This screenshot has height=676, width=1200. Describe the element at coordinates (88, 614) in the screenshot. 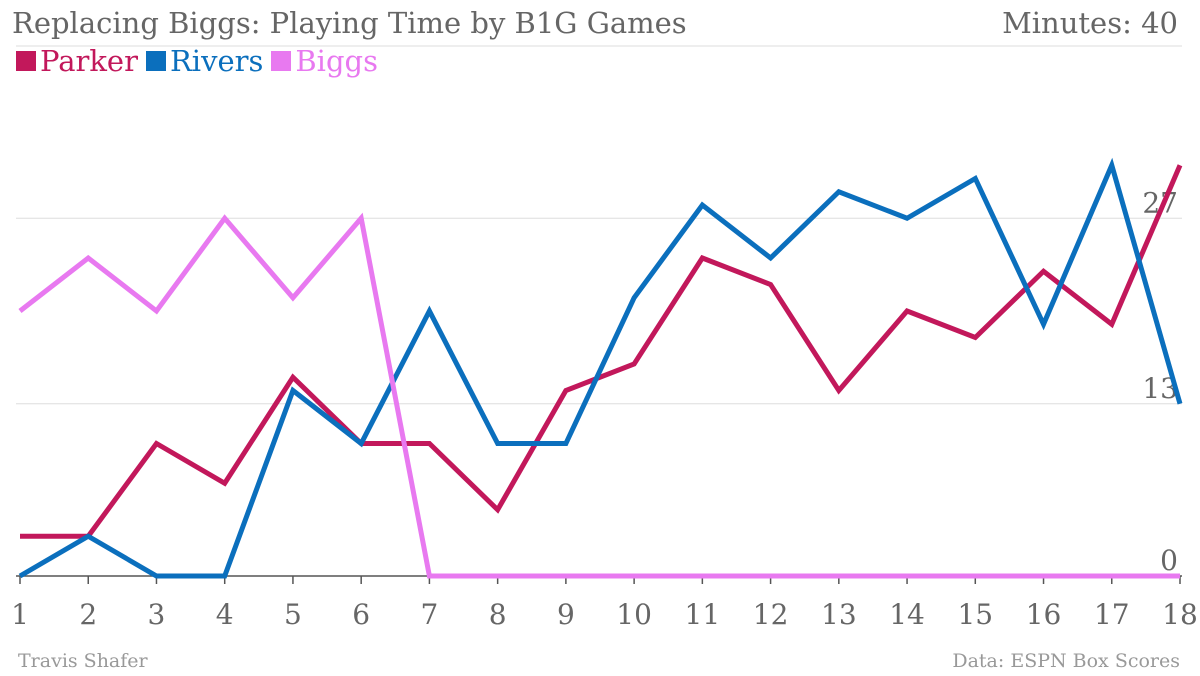

I see `x-tick-label-2: 2` at that location.